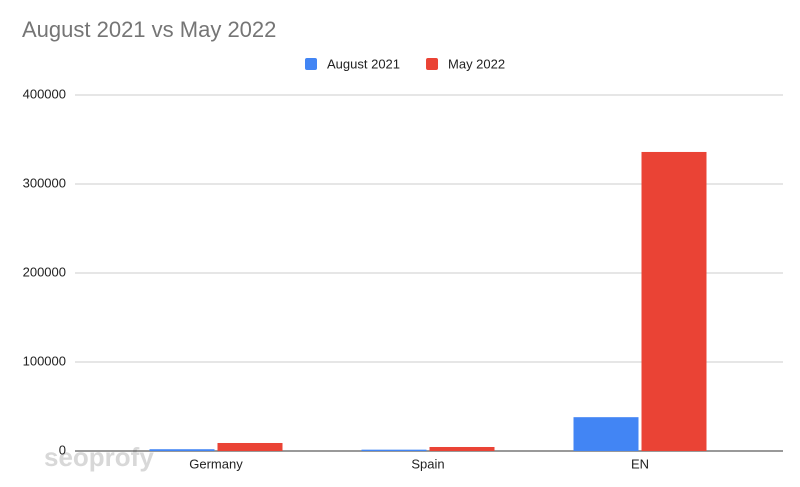  What do you see at coordinates (149, 29) in the screenshot?
I see `chart-title: August 2021 vs May 2022` at bounding box center [149, 29].